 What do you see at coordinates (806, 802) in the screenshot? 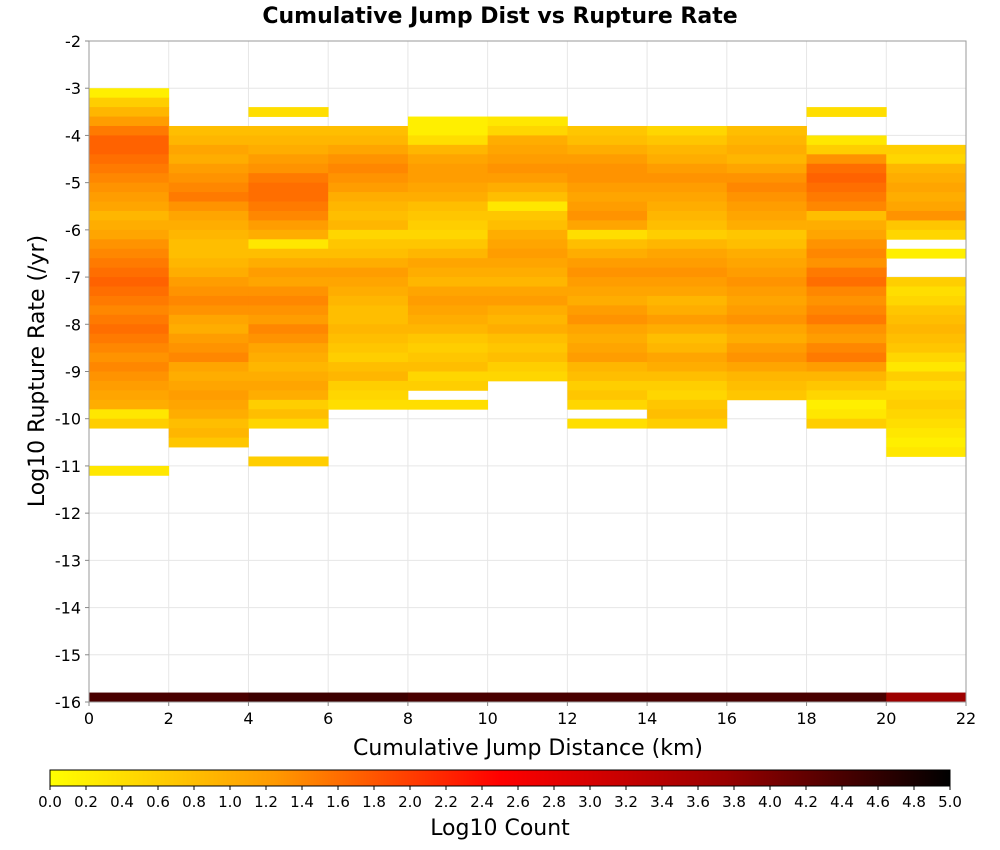
I see `colorbar-tick-label: 4.2` at bounding box center [806, 802].